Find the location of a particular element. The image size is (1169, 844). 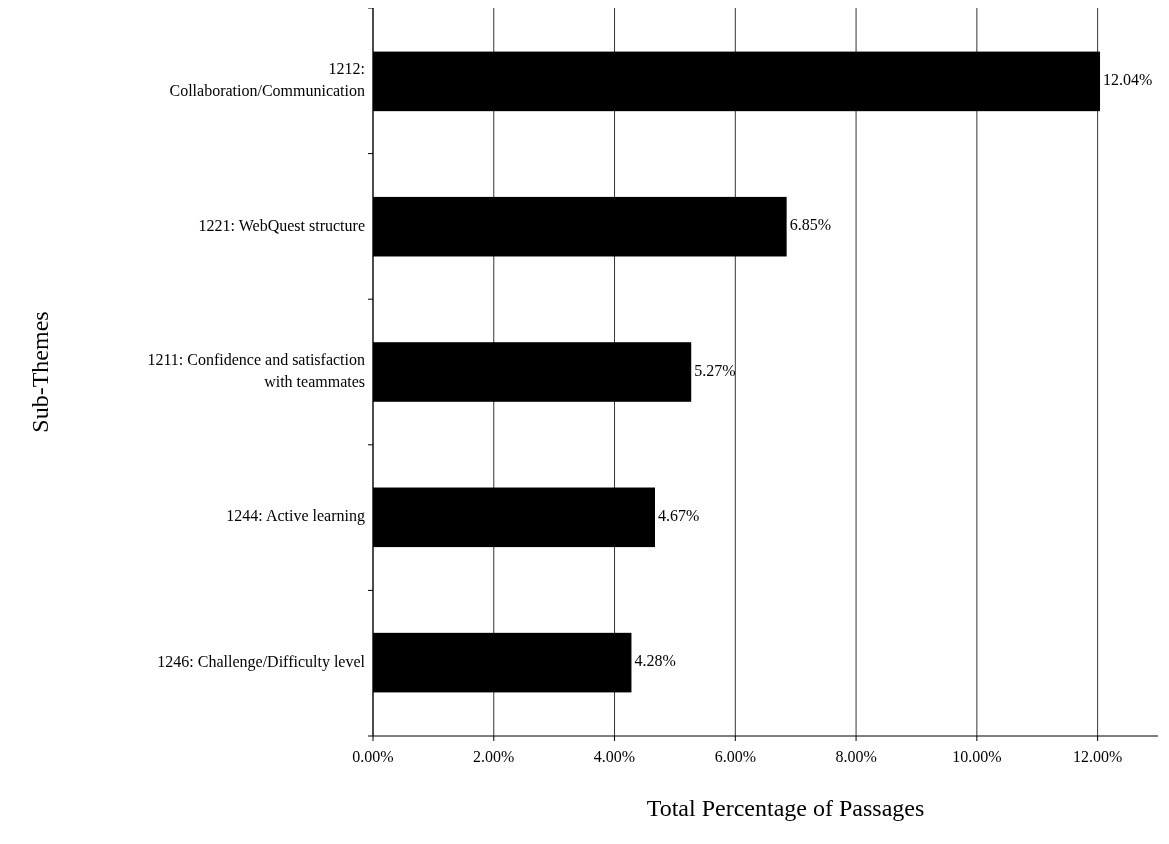

x-tick-label: 8.00% is located at coordinates (856, 756).